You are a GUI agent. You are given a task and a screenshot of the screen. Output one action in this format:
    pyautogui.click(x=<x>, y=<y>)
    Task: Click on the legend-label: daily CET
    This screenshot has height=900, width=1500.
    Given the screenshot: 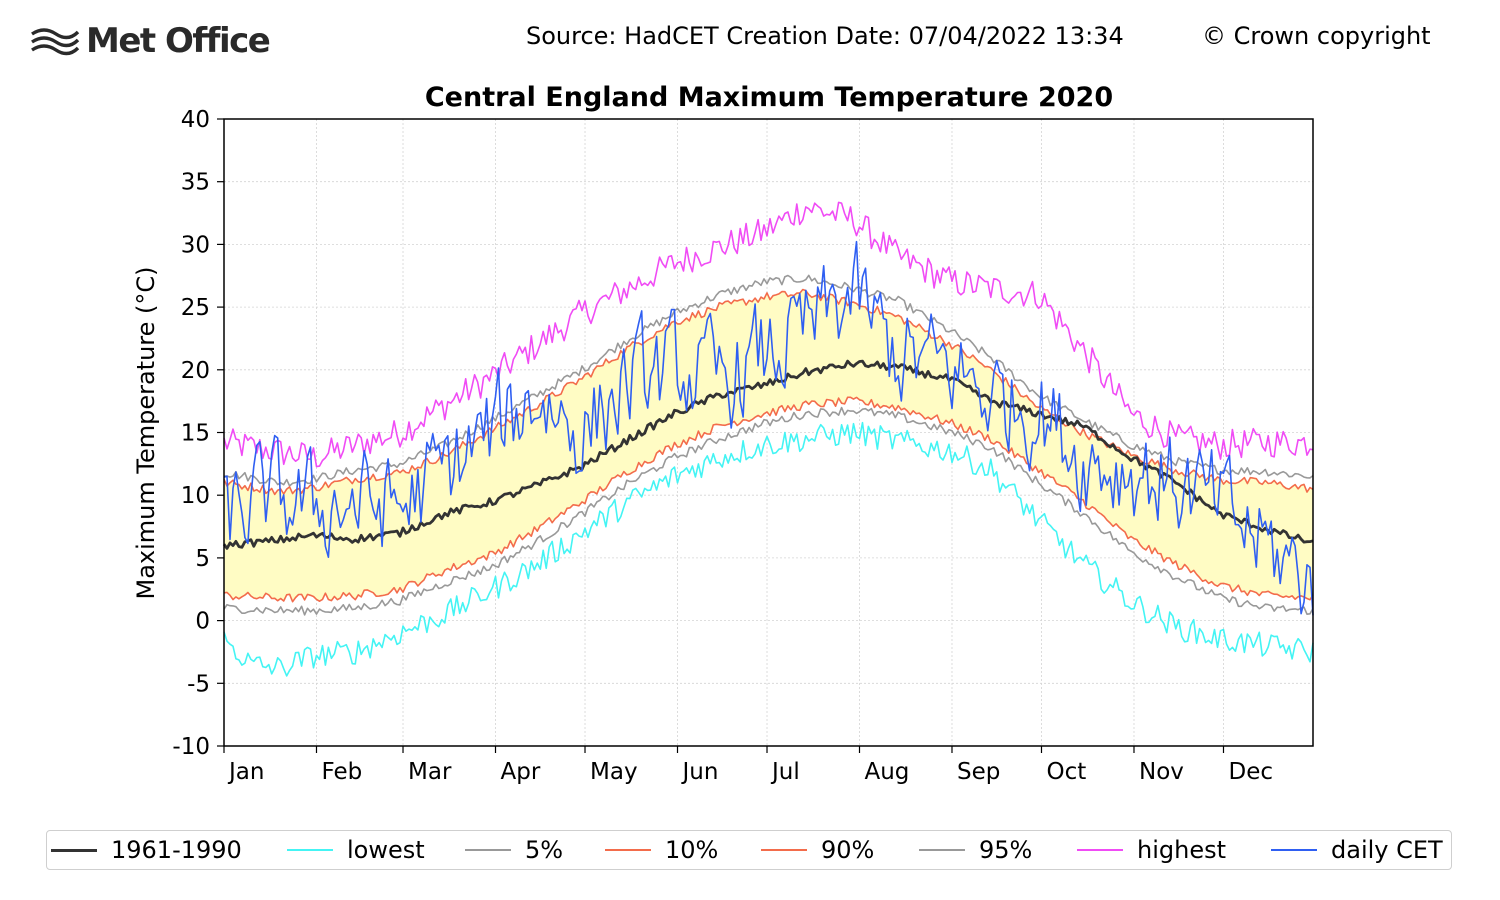 What is the action you would take?
    pyautogui.click(x=1387, y=850)
    